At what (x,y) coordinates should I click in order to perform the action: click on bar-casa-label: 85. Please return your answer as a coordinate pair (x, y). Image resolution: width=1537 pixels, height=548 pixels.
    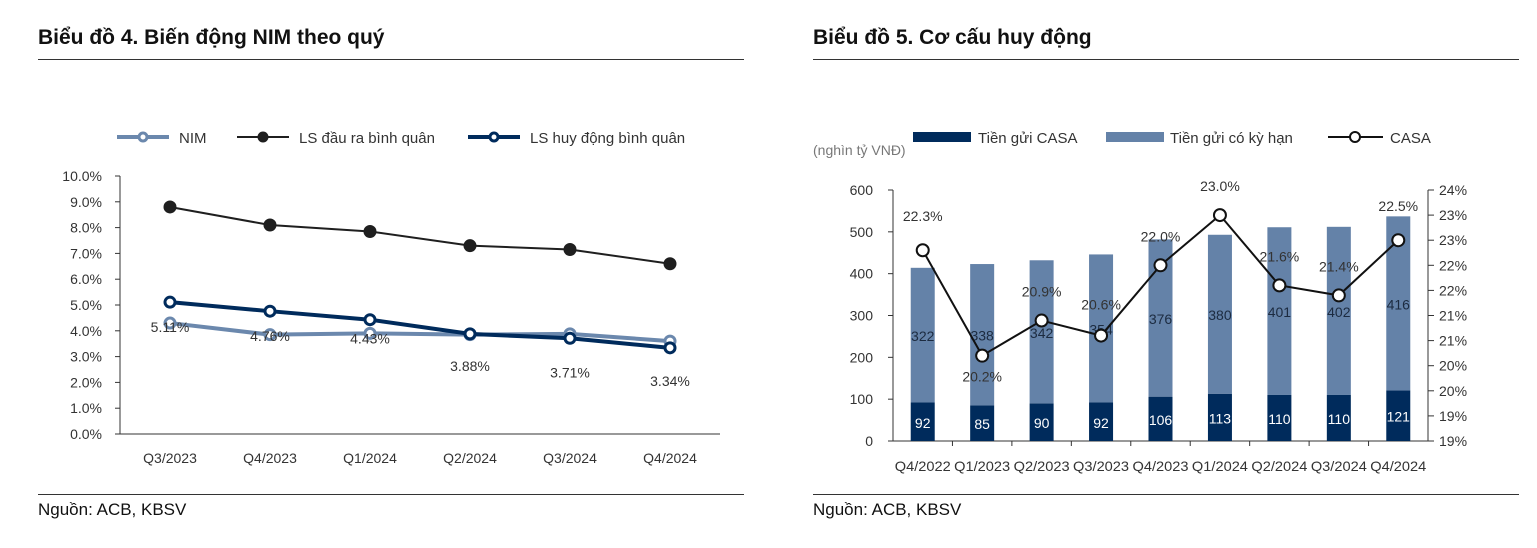
    Looking at the image, I should click on (982, 424).